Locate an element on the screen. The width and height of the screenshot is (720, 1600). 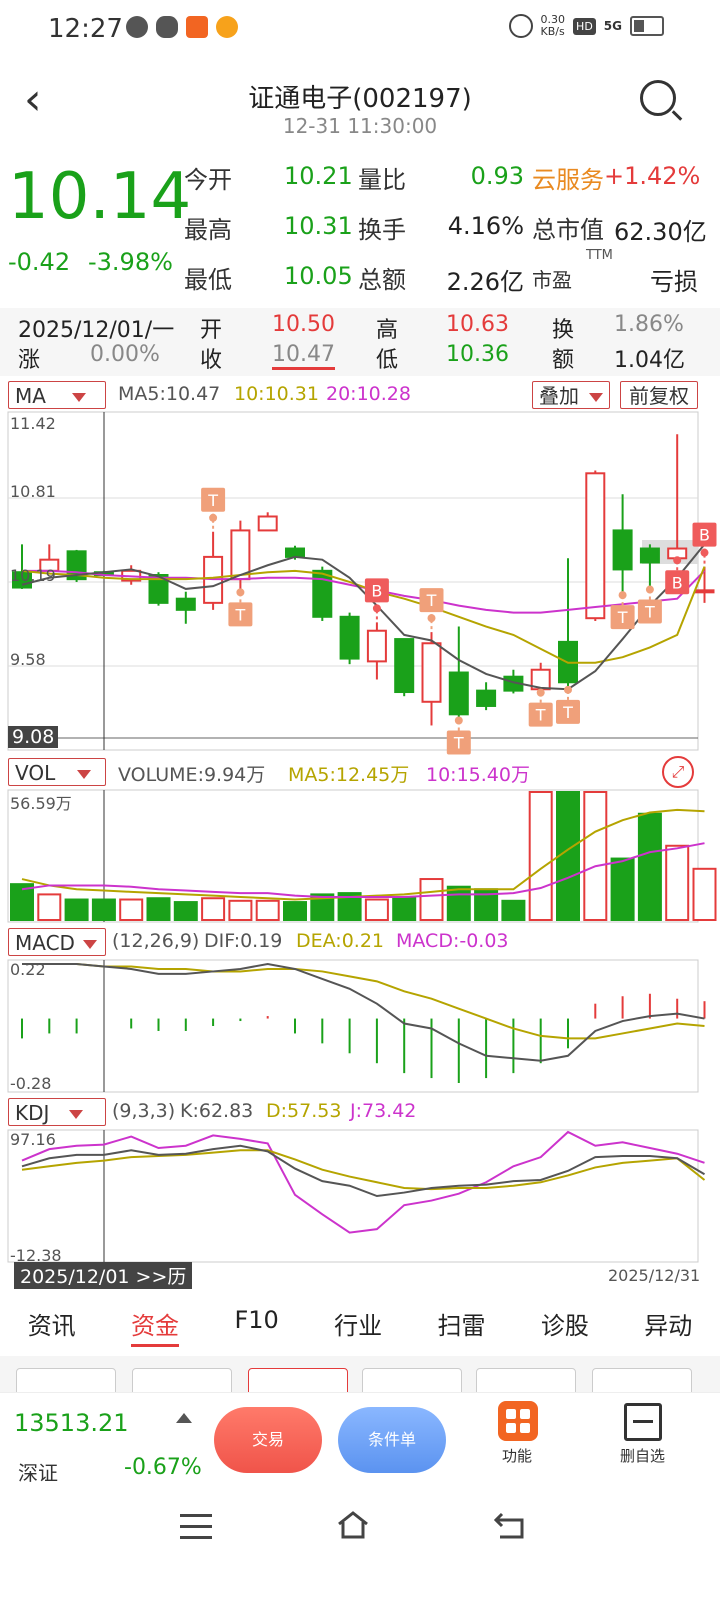
system-nav is located at coordinates (360, 1550).